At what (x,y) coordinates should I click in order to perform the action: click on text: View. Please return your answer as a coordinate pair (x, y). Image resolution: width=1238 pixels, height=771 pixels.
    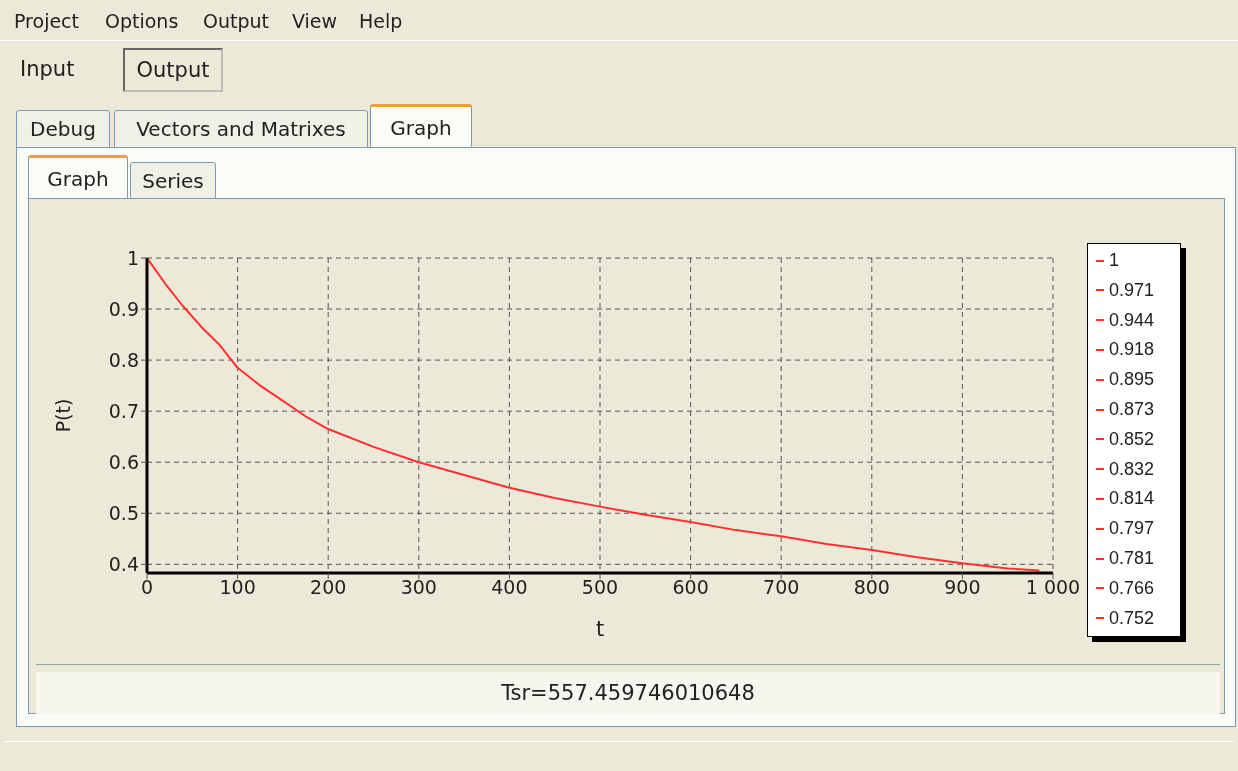
    Looking at the image, I should click on (315, 21).